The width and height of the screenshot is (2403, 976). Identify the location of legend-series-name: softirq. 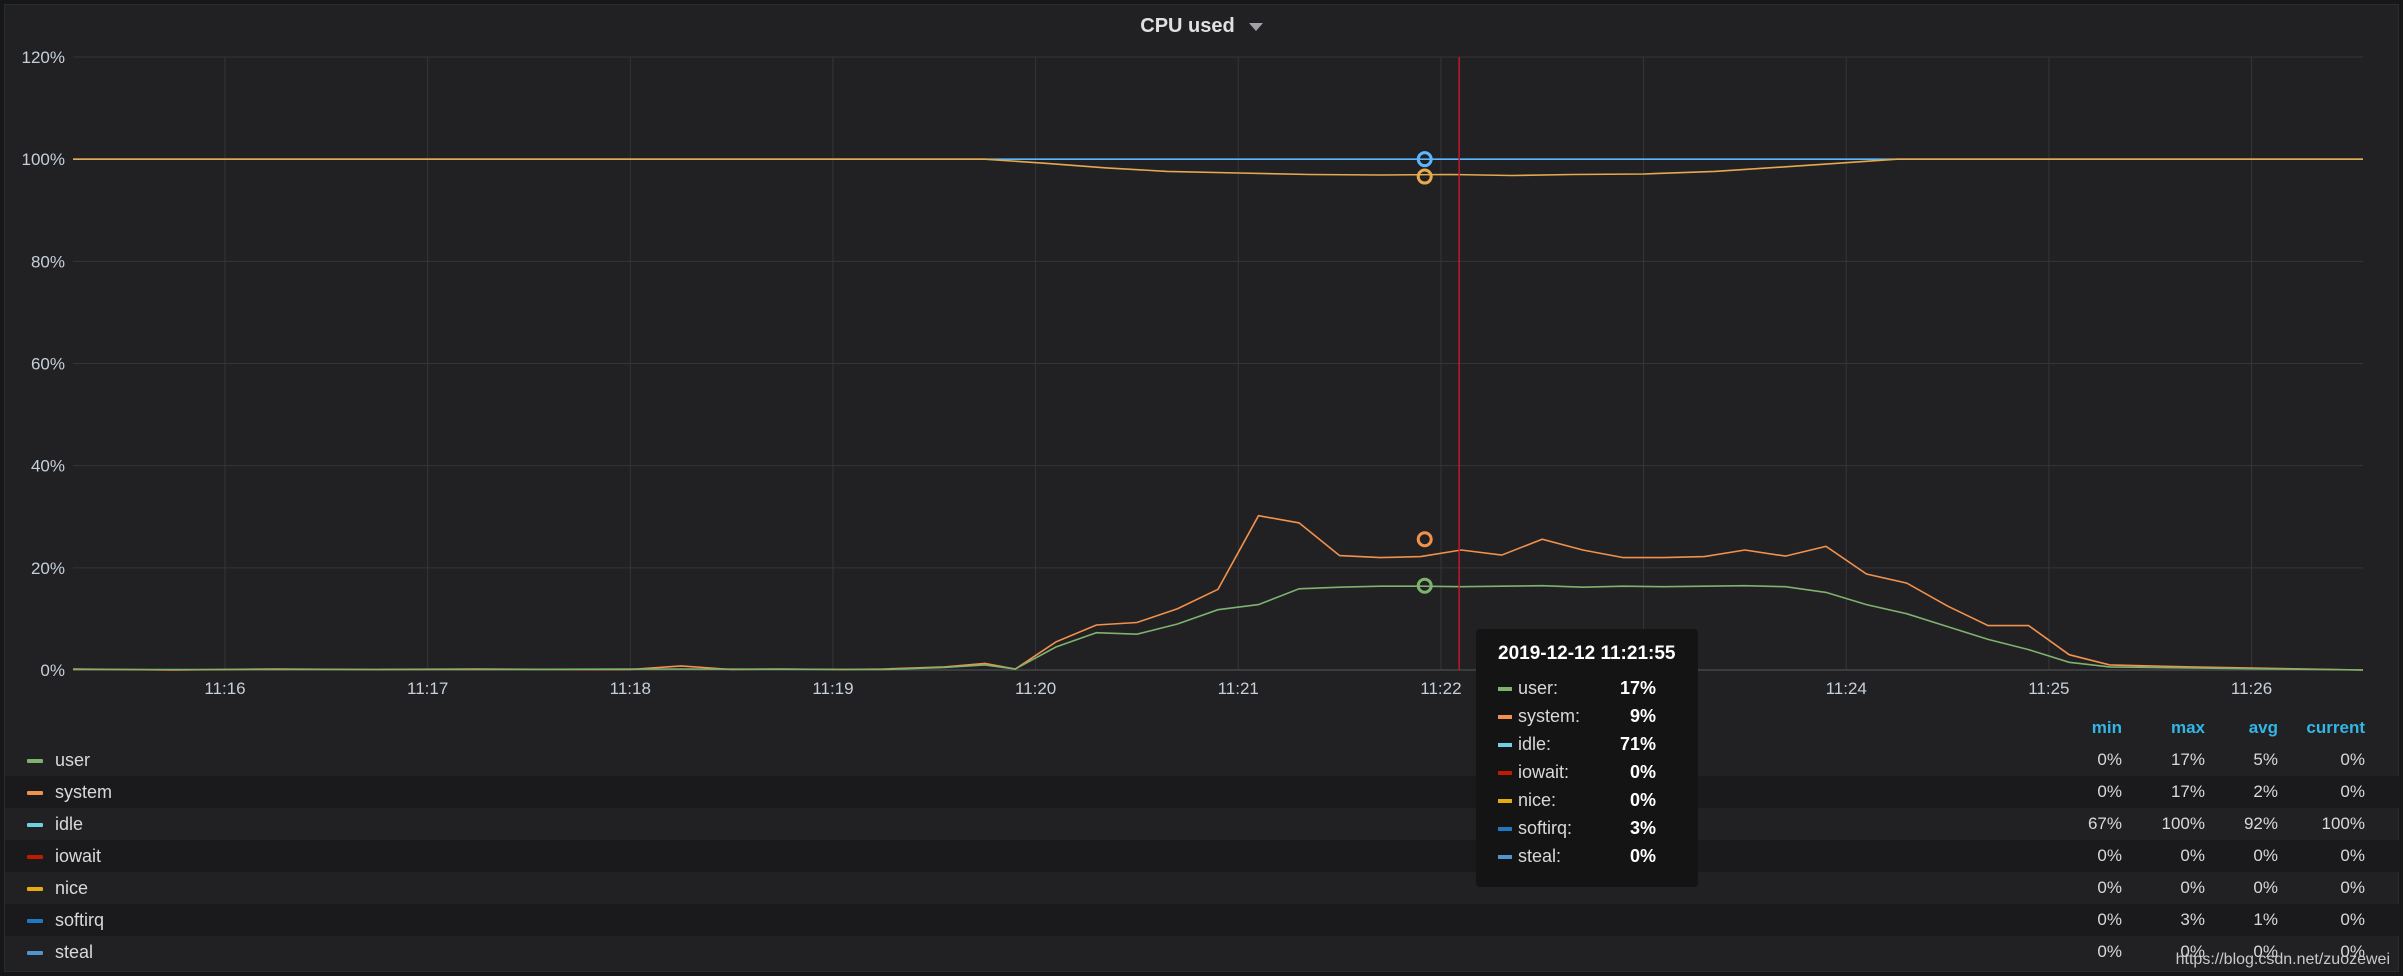
(80, 920).